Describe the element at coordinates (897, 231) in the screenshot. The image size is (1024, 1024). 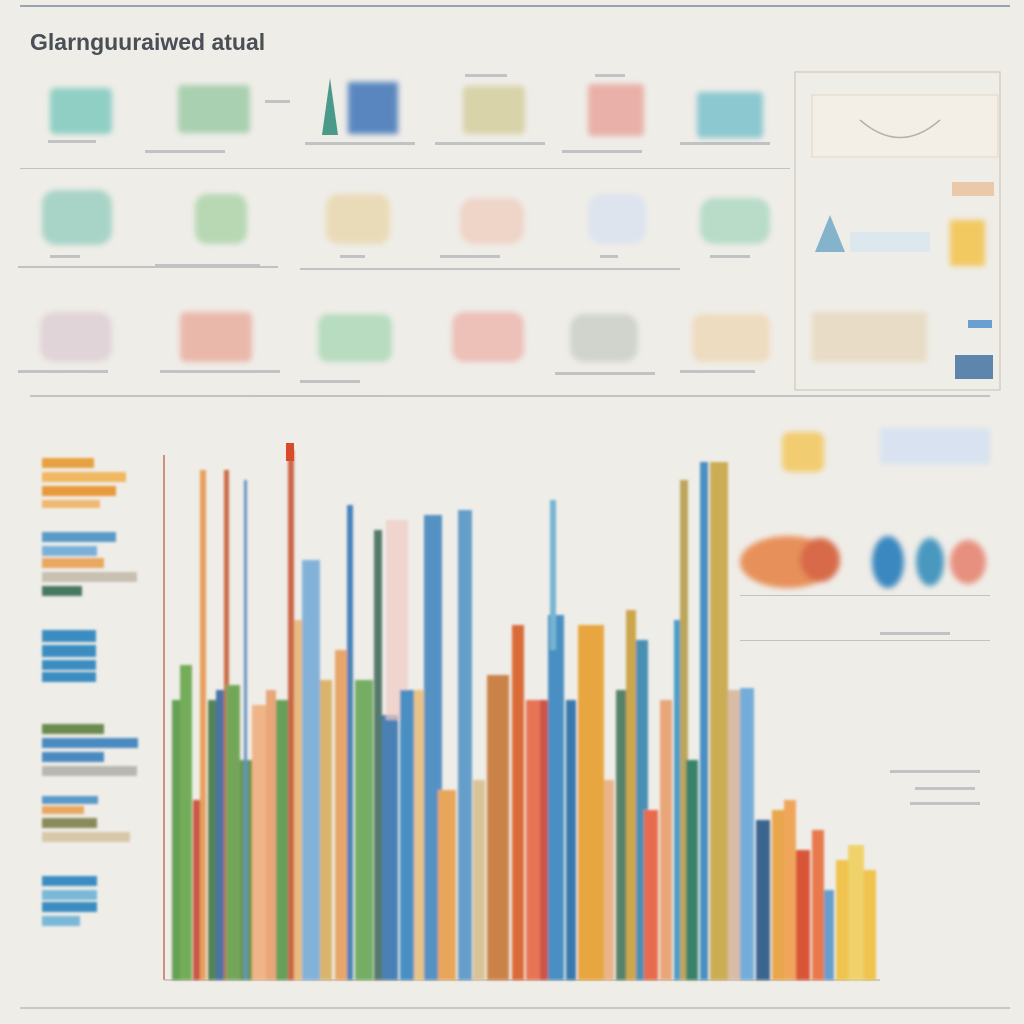
I see `side-panel` at that location.